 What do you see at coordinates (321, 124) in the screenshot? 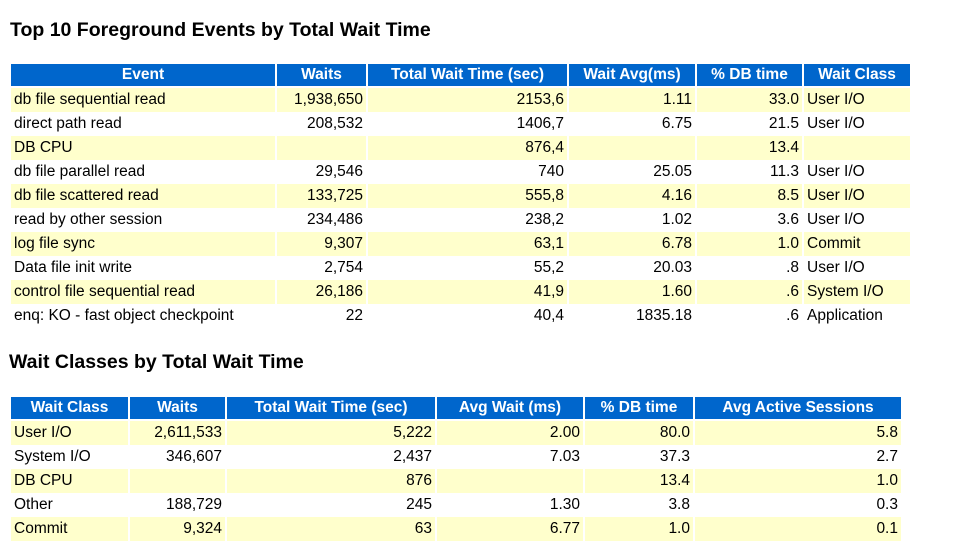
I see `cell-waits: 208,532` at bounding box center [321, 124].